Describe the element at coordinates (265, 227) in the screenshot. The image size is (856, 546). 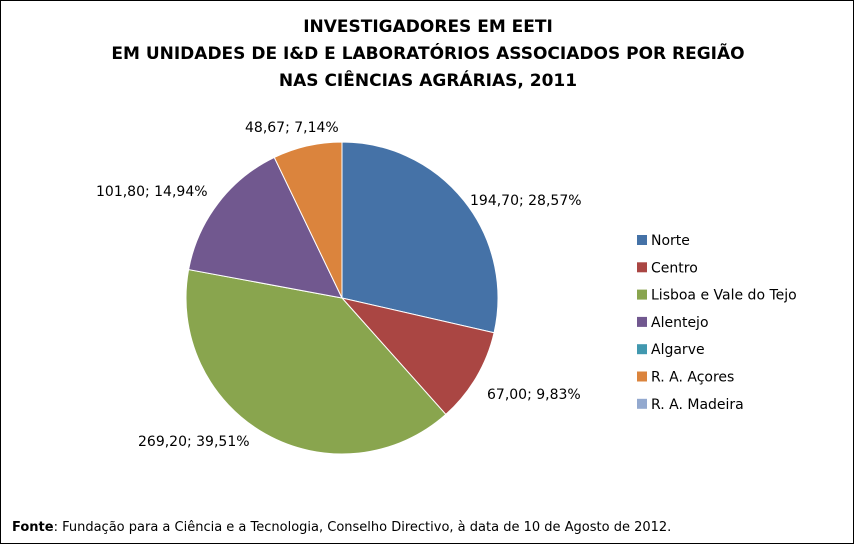
I see `pie-slice-alentejo` at that location.